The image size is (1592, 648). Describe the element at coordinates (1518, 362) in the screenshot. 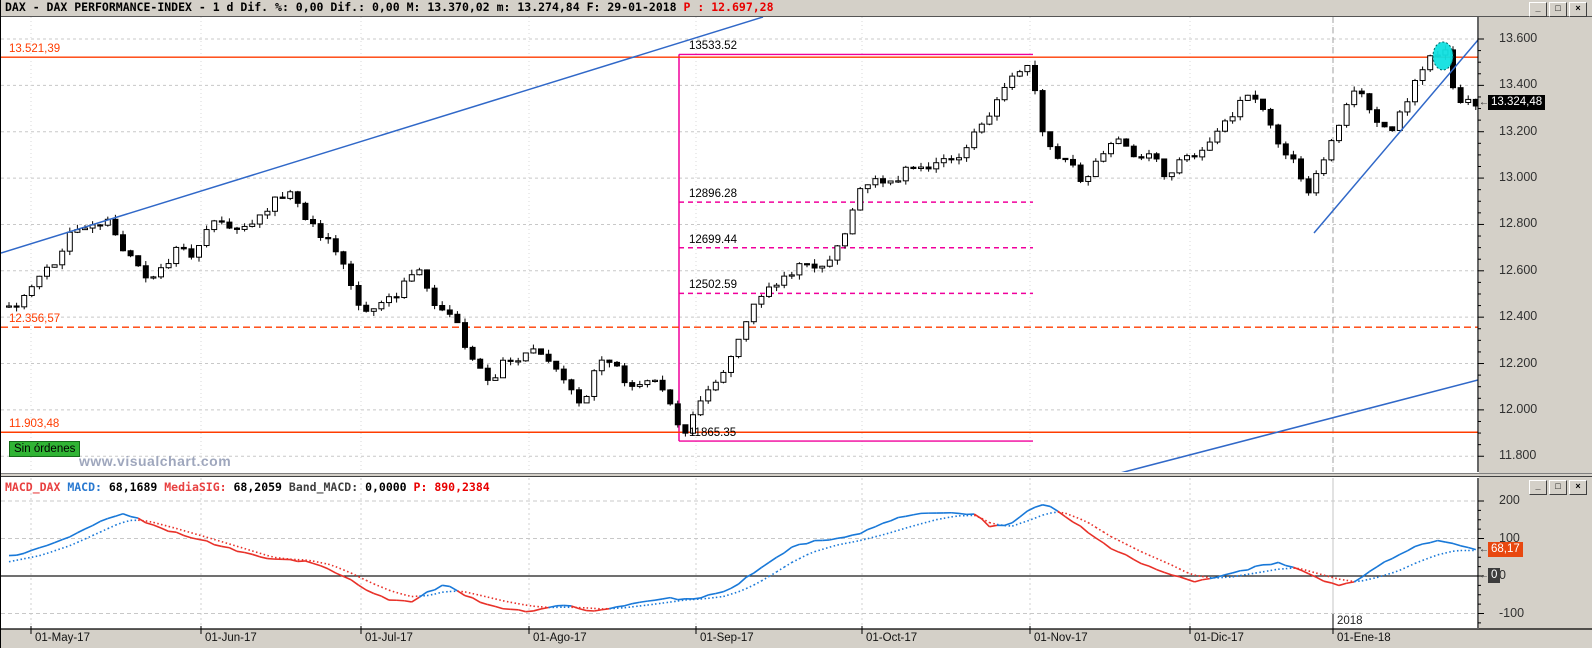

I see `price-axis-label: 12.200` at that location.